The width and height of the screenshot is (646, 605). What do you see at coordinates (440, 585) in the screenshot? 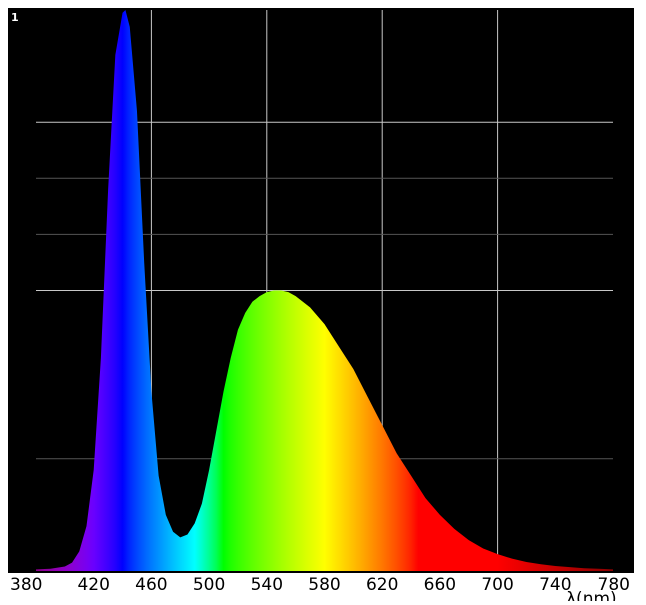
I see `x-tick-label: 660` at bounding box center [440, 585].